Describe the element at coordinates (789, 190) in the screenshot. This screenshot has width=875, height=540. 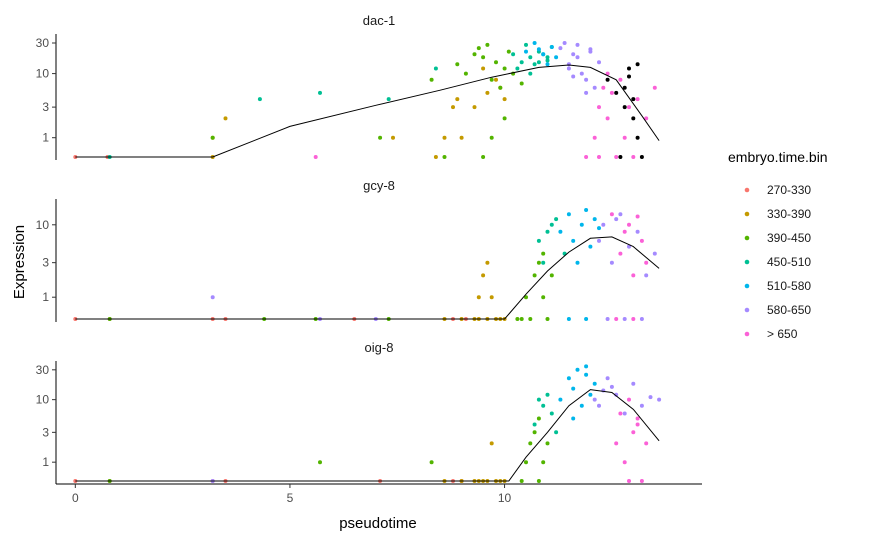
I see `legend-label: 270-330` at that location.